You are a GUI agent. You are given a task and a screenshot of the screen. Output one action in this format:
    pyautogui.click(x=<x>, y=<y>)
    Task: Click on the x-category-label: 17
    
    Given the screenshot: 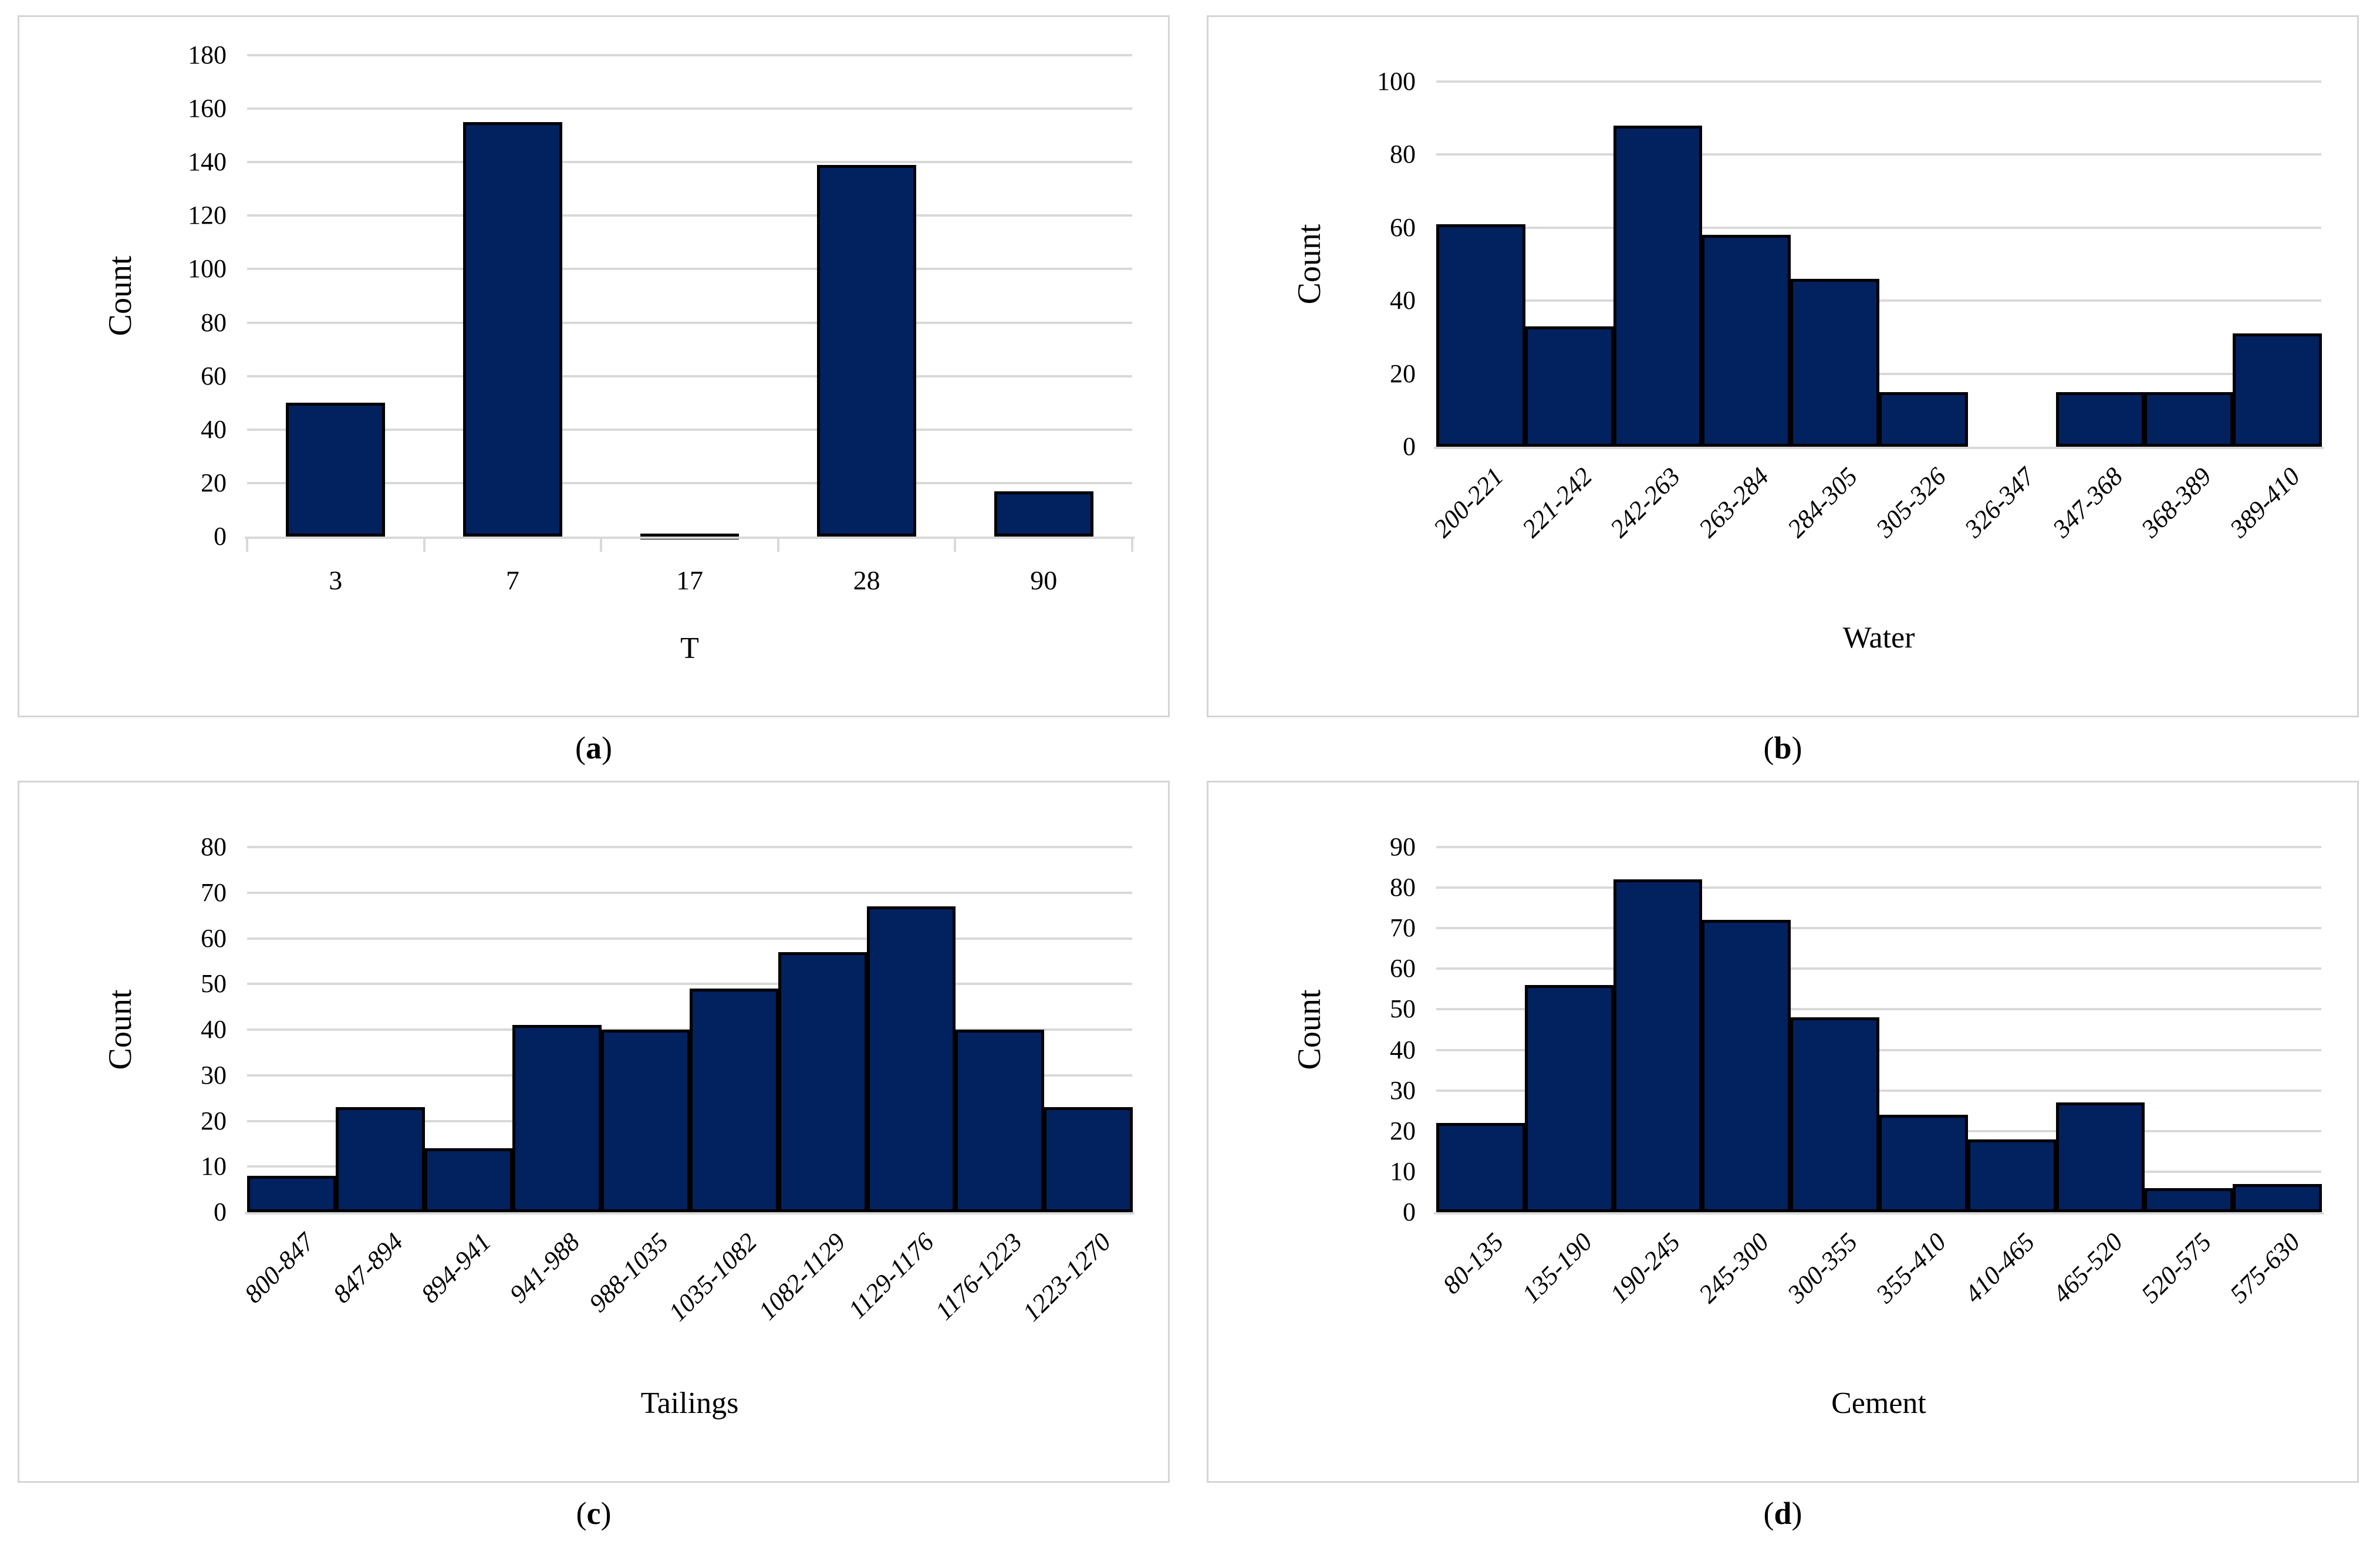 What is the action you would take?
    pyautogui.click(x=689, y=580)
    